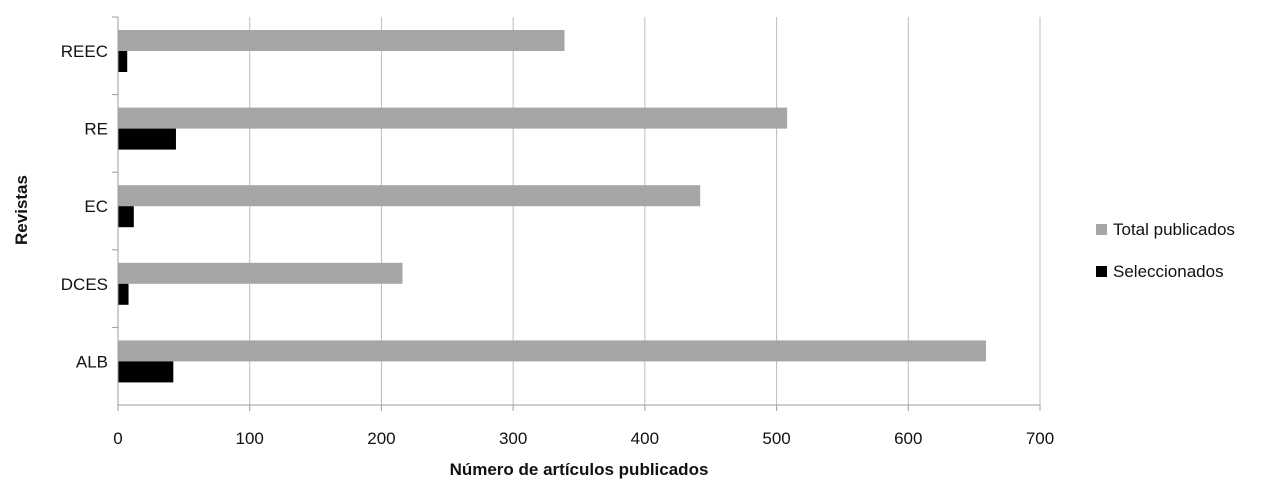 Image resolution: width=1287 pixels, height=485 pixels. Describe the element at coordinates (583, 426) in the screenshot. I see `x-tick-labels: 0 100 200 300 400 500 600 700` at that location.